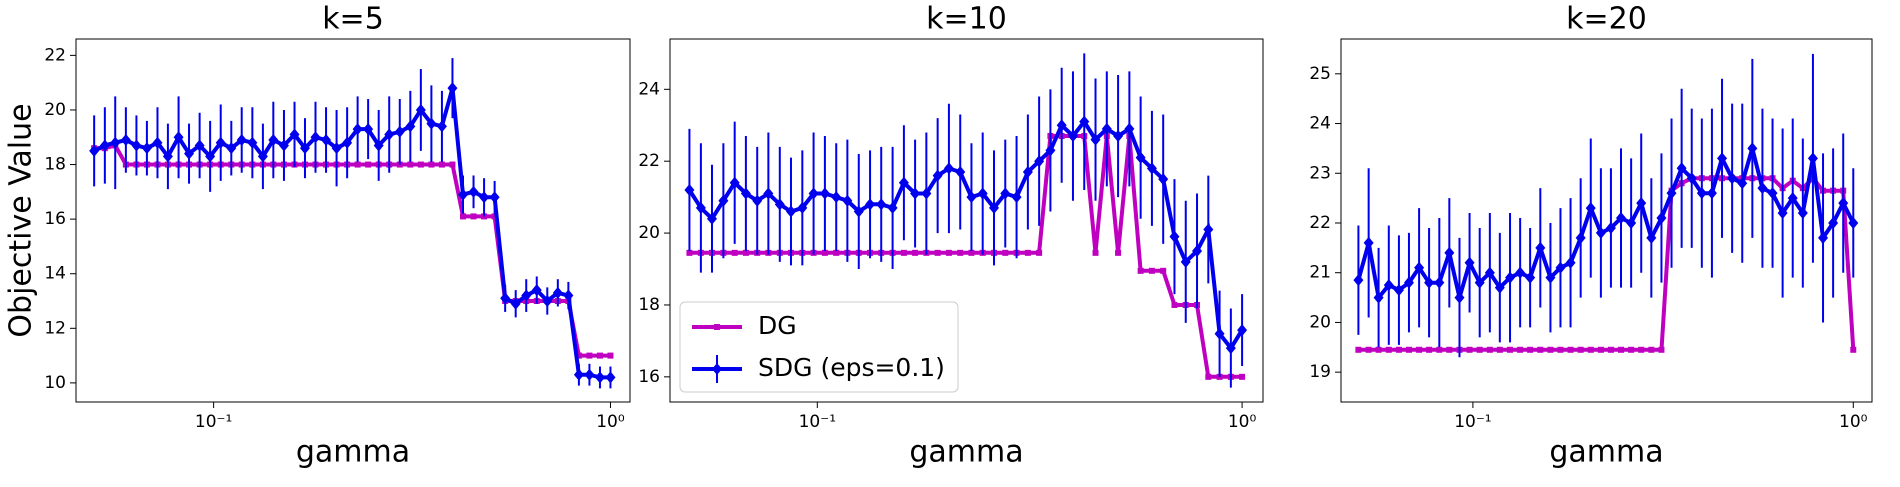 This screenshot has height=487, width=1900. What do you see at coordinates (55, 219) in the screenshot?
I see `y-tick-label: 16` at bounding box center [55, 219].